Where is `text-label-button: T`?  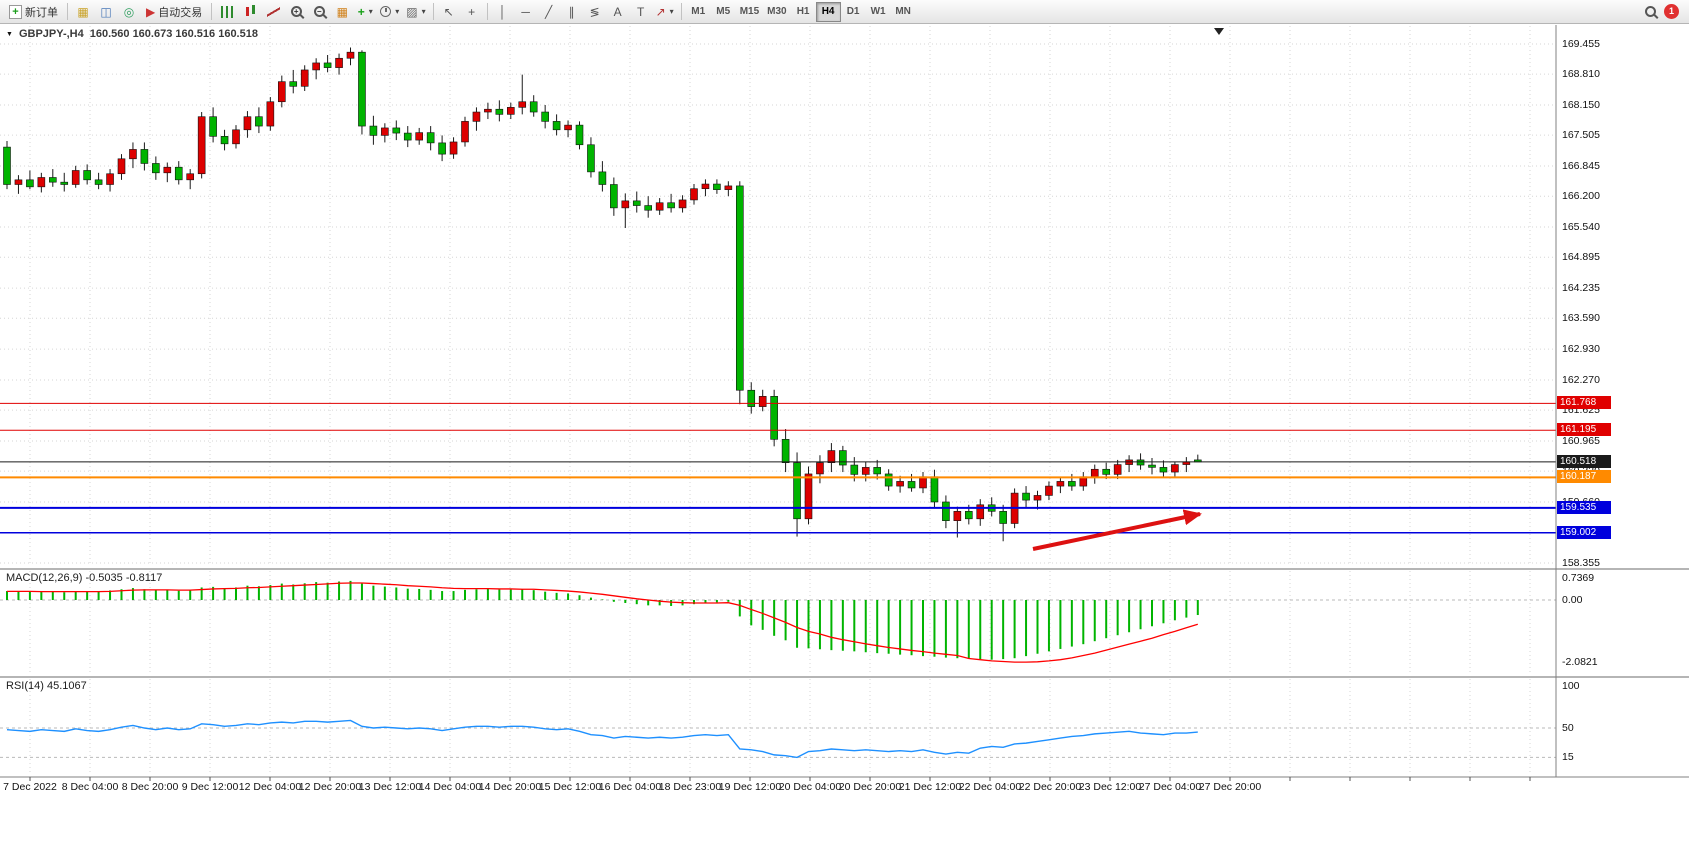
text-label-button: T is located at coordinates (641, 12).